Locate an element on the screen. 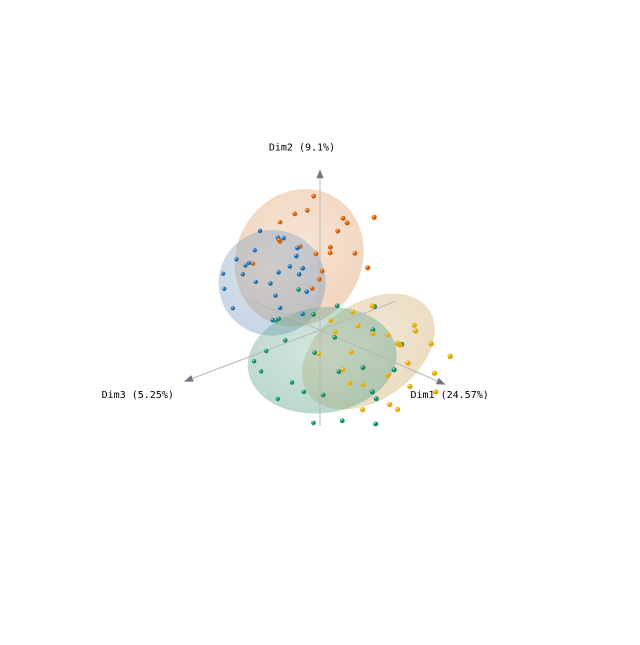  axis-dim1-line is located at coordinates (344, 340).